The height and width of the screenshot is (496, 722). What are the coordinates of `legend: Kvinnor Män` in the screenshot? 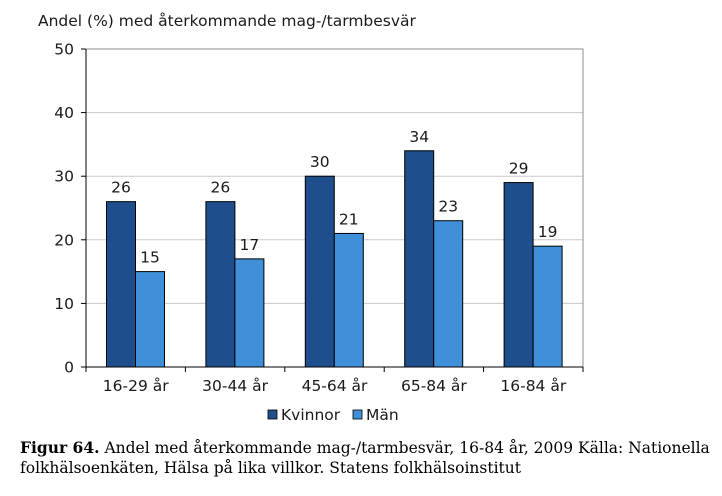 It's located at (333, 415).